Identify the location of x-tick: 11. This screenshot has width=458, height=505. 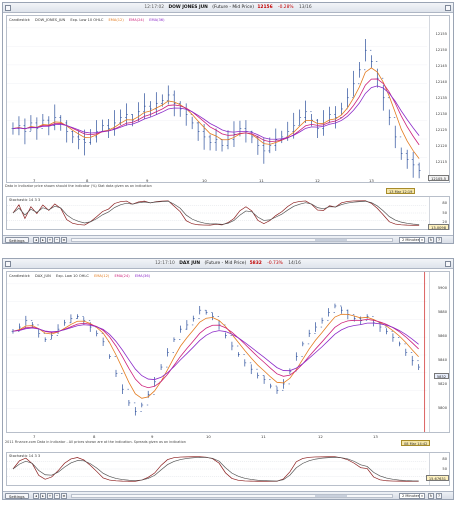
(261, 180).